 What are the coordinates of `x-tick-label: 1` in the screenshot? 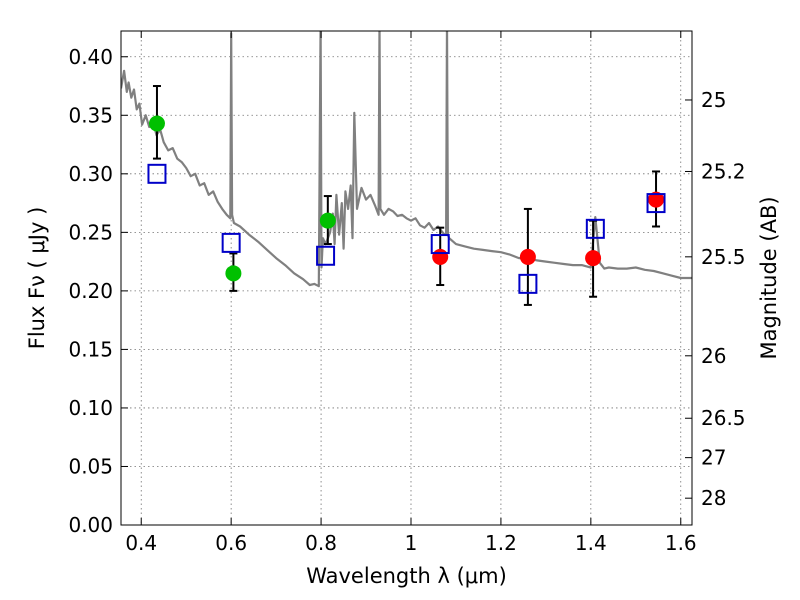 It's located at (411, 543).